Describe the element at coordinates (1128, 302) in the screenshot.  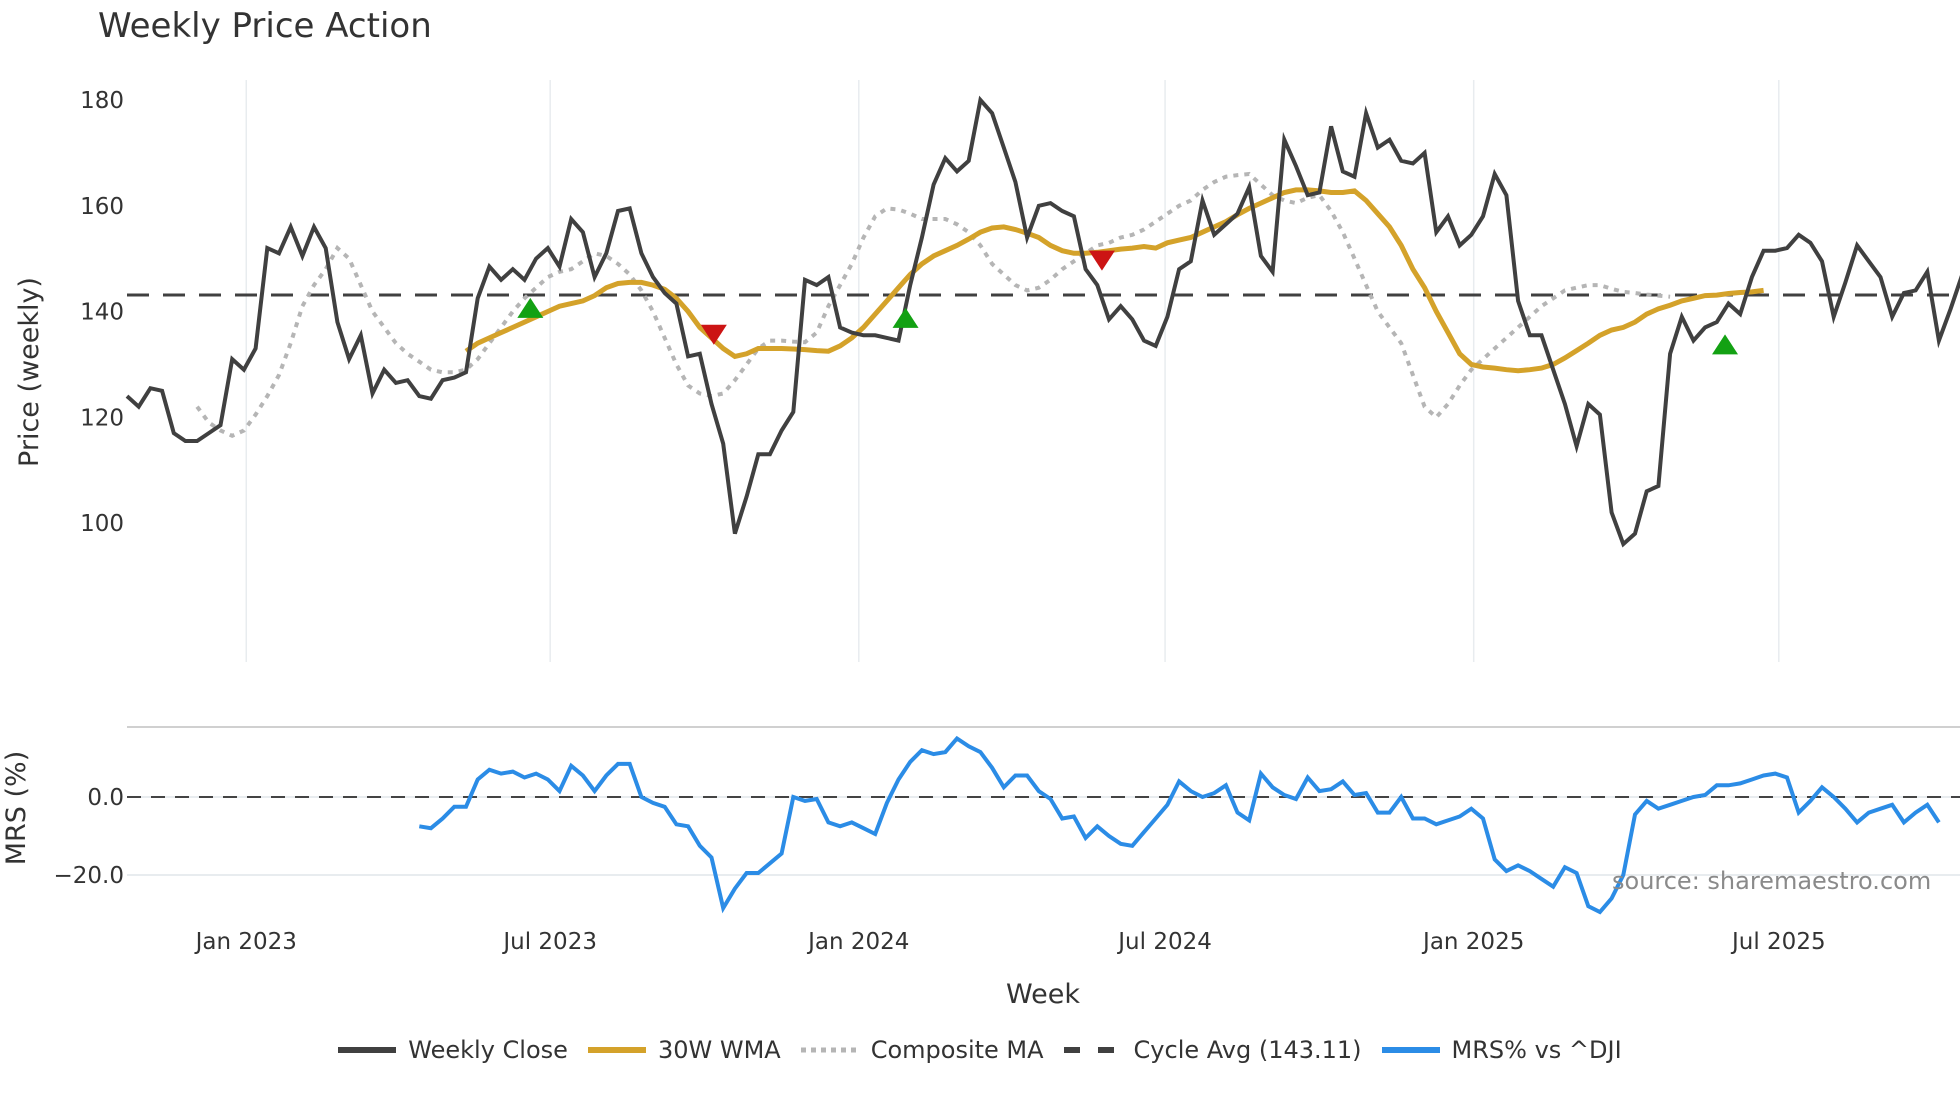
I see `signal-markers` at that location.